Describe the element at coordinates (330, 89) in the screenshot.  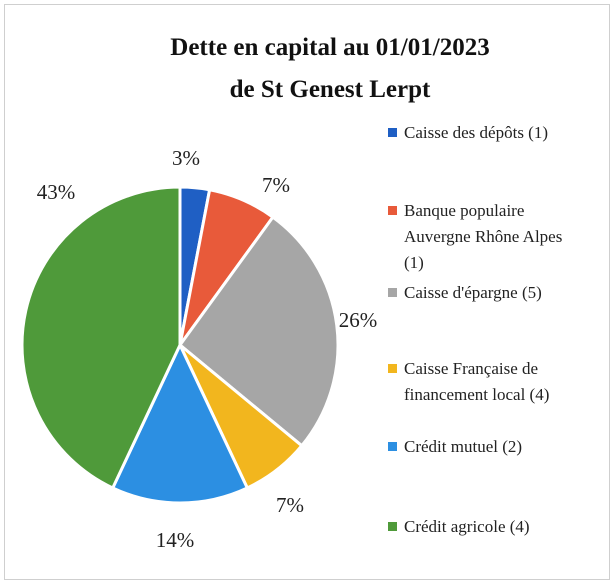
I see `chart-title: de St Genest Lerpt` at that location.